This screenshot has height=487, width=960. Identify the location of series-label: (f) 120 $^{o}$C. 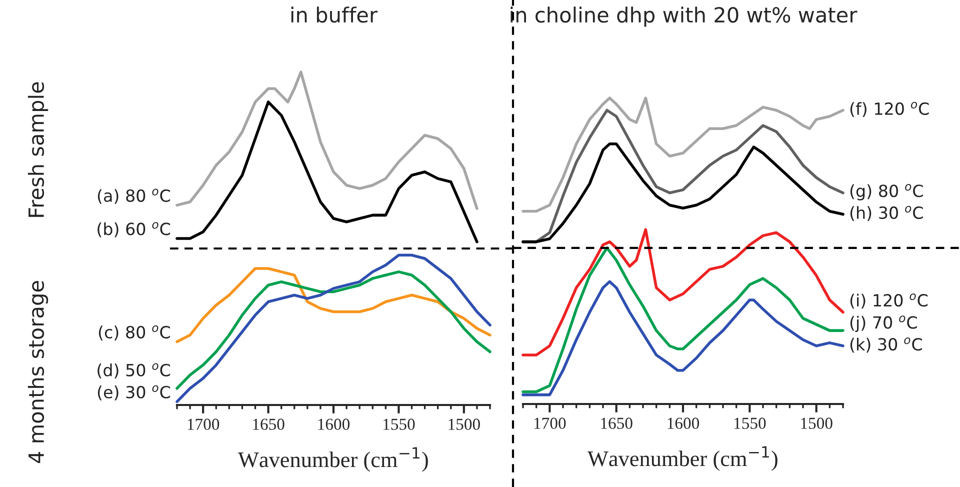
(889, 109).